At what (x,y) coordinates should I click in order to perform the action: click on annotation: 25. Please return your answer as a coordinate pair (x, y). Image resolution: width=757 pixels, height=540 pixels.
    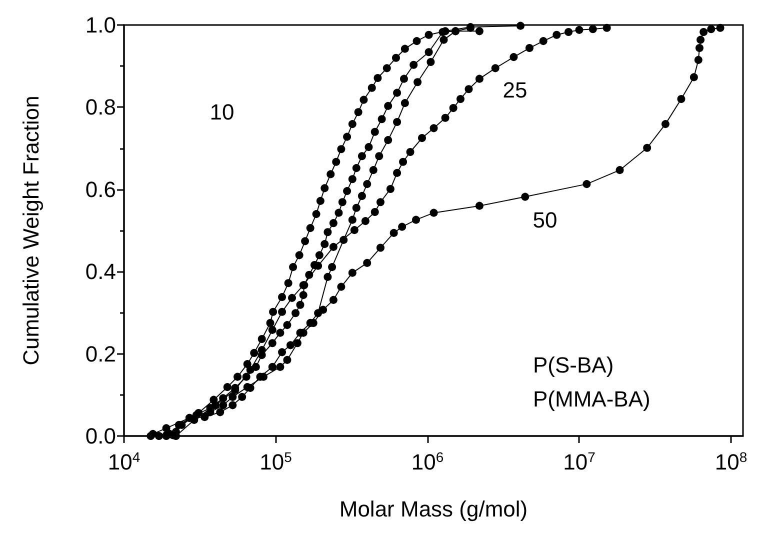
    Looking at the image, I should click on (515, 90).